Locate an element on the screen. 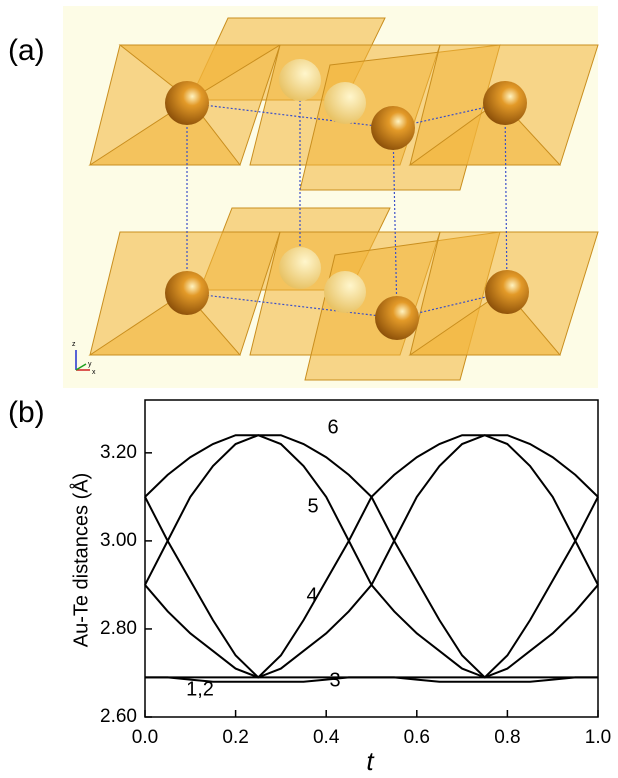  x-tick-label: 0.6 is located at coordinates (417, 737).